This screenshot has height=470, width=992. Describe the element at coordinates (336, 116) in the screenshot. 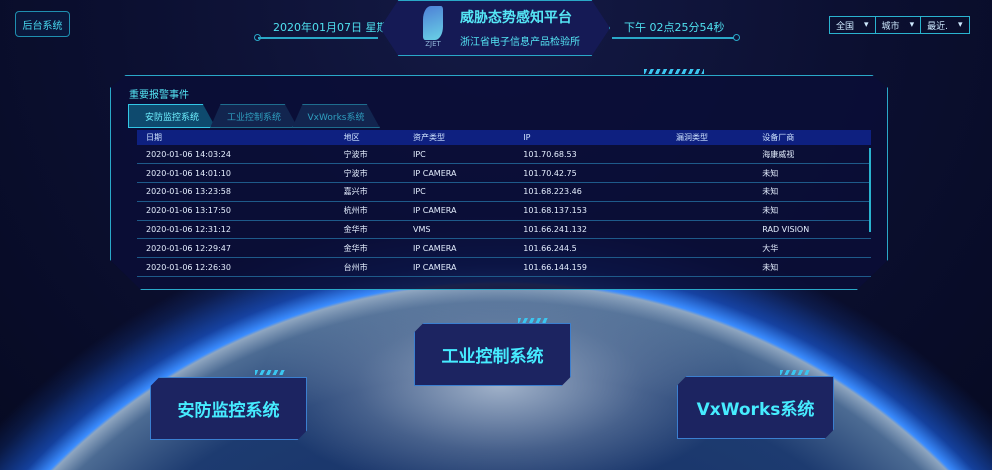

I see `tab-vxworks: VxWorks系统` at that location.